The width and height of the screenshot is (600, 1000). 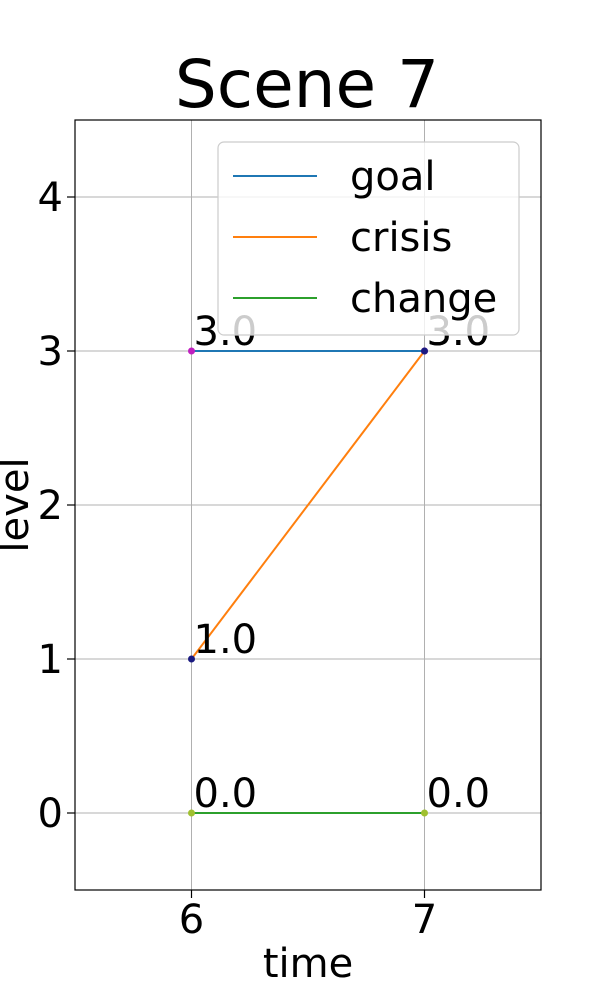 I want to click on legend: goal crisis change, so click(x=368, y=238).